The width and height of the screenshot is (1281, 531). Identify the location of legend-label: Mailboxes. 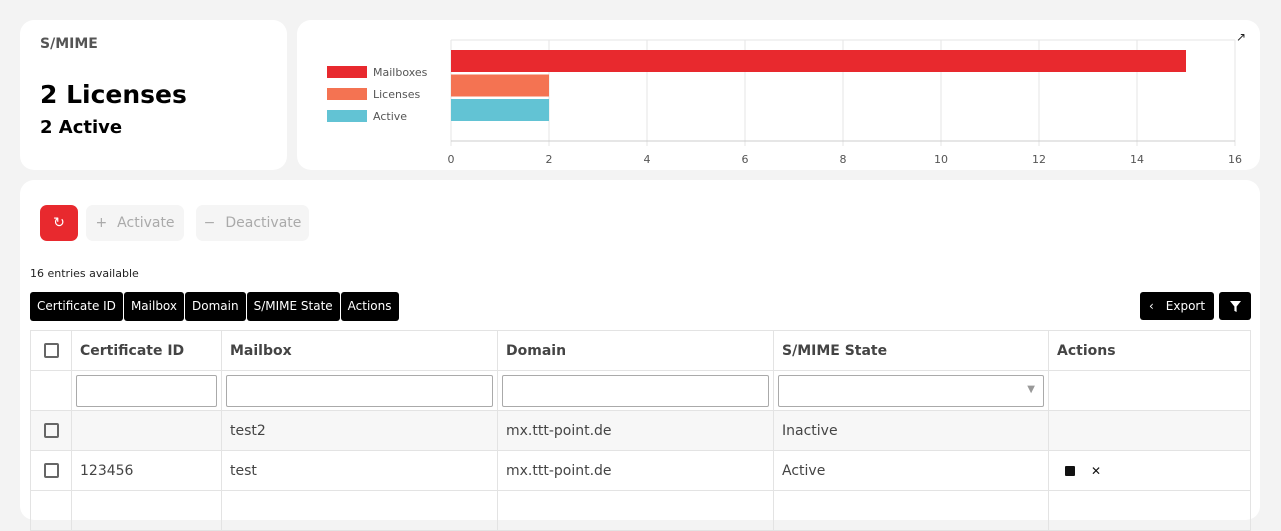
(400, 72).